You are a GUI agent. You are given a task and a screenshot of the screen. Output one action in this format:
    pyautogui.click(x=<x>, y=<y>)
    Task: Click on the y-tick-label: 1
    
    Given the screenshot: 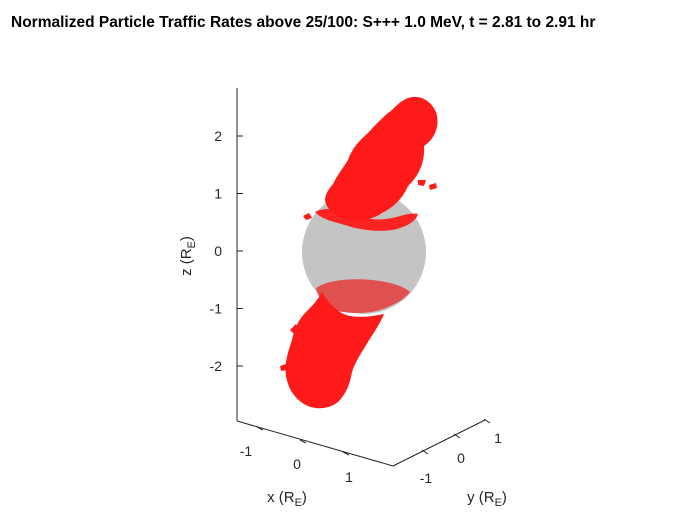 What is the action you would take?
    pyautogui.click(x=498, y=438)
    